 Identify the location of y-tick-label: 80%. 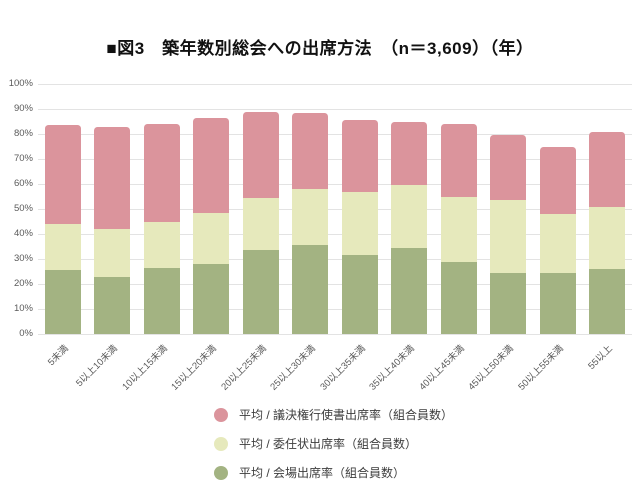
(23, 133).